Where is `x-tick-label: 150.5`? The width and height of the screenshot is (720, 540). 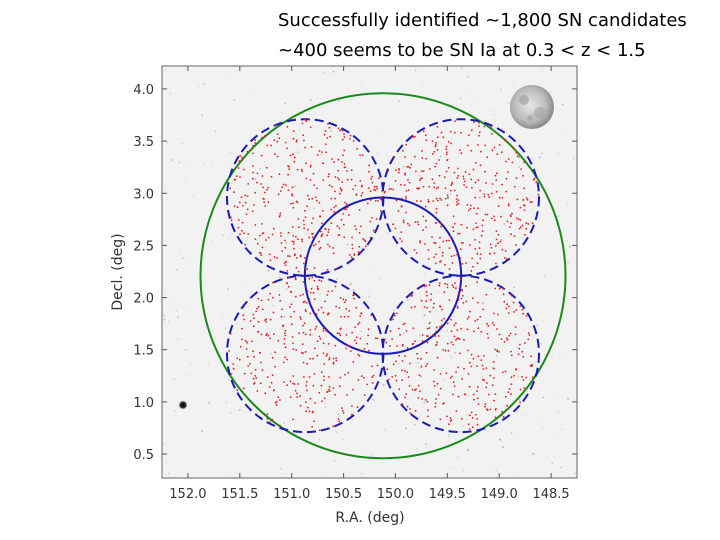
x-tick-label: 150.5 is located at coordinates (343, 494).